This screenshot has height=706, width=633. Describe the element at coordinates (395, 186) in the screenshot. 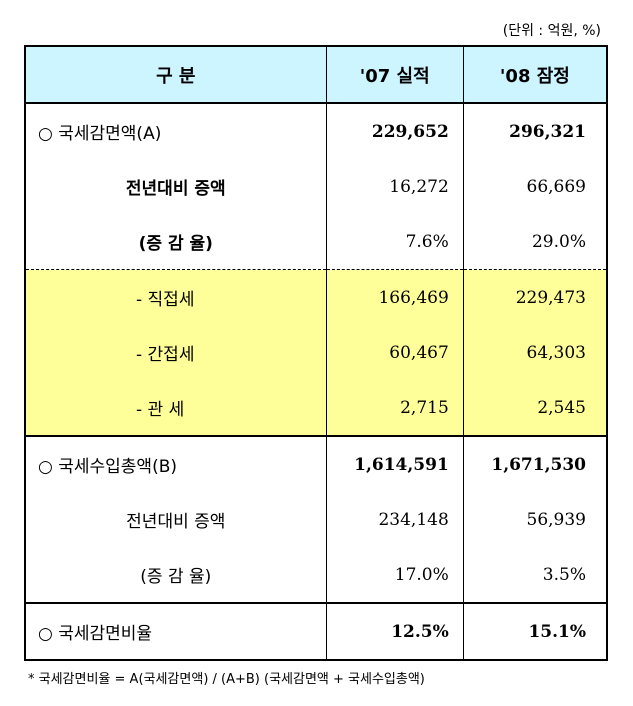

I see `value-2007: 16,272` at that location.